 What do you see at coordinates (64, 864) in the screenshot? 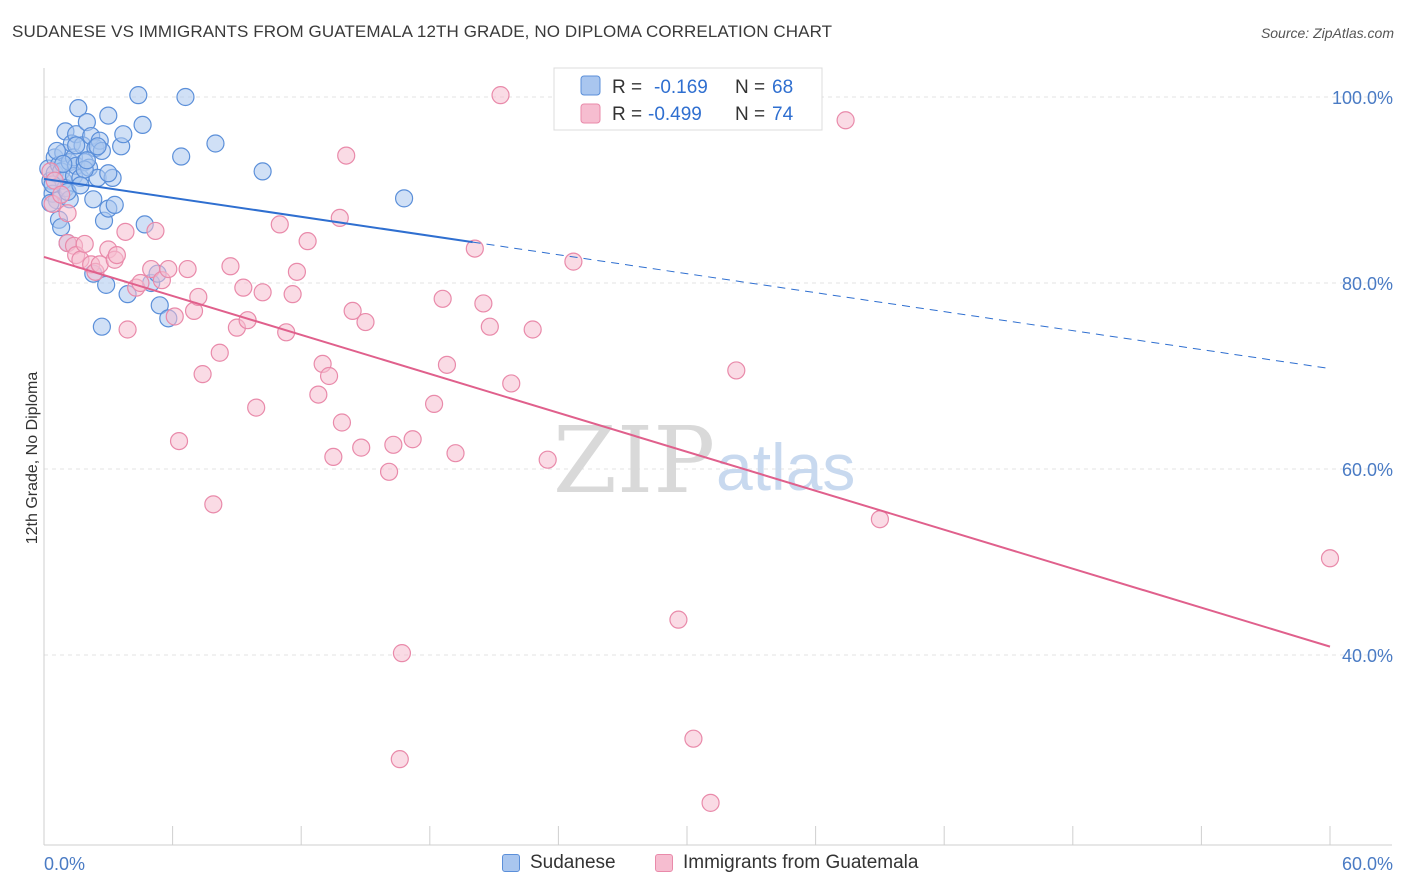
I see `x-tick-label-0: 0.0%` at bounding box center [64, 864].